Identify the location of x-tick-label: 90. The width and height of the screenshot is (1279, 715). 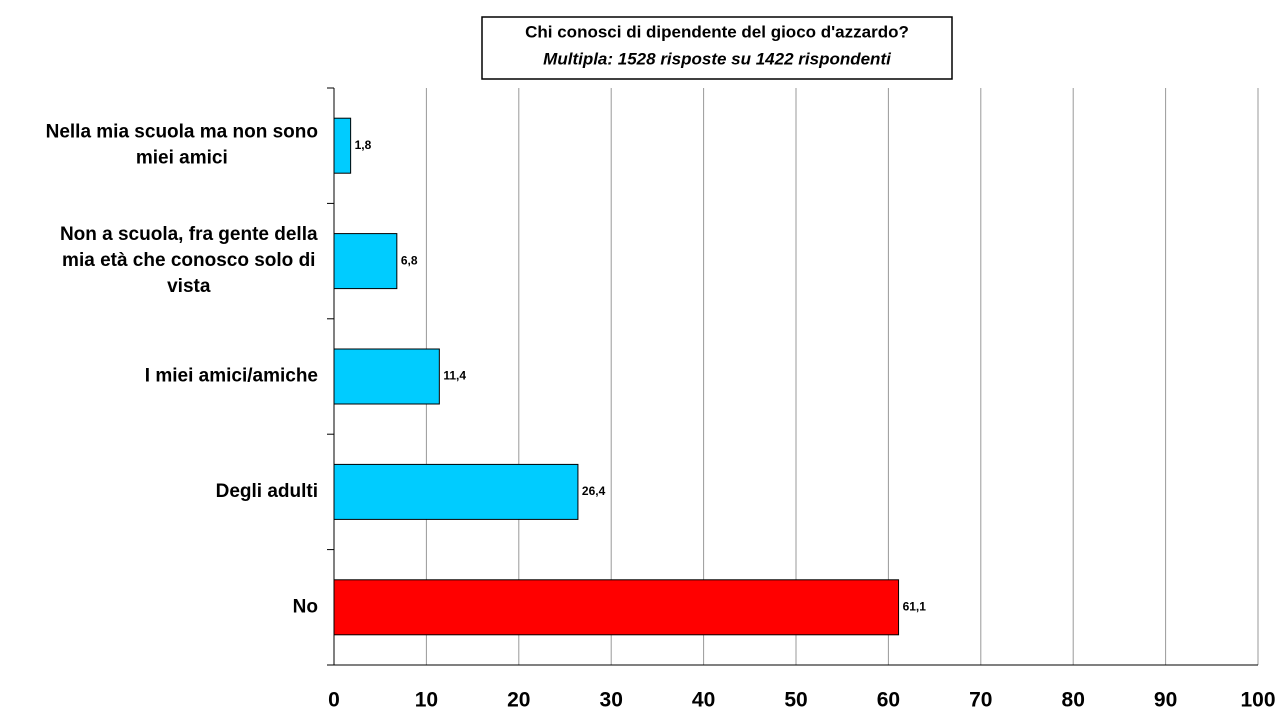
(1165, 700).